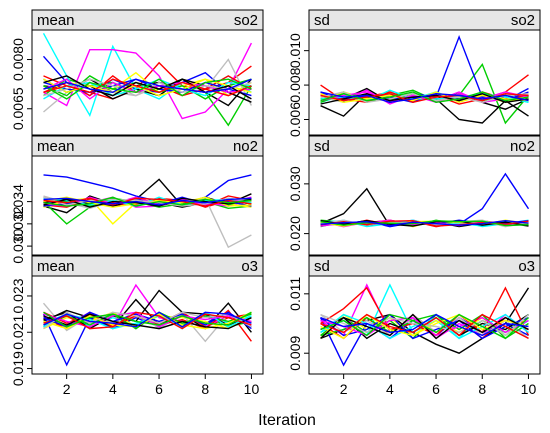  Describe the element at coordinates (287, 420) in the screenshot. I see `x-axis-title: Iteration` at that location.